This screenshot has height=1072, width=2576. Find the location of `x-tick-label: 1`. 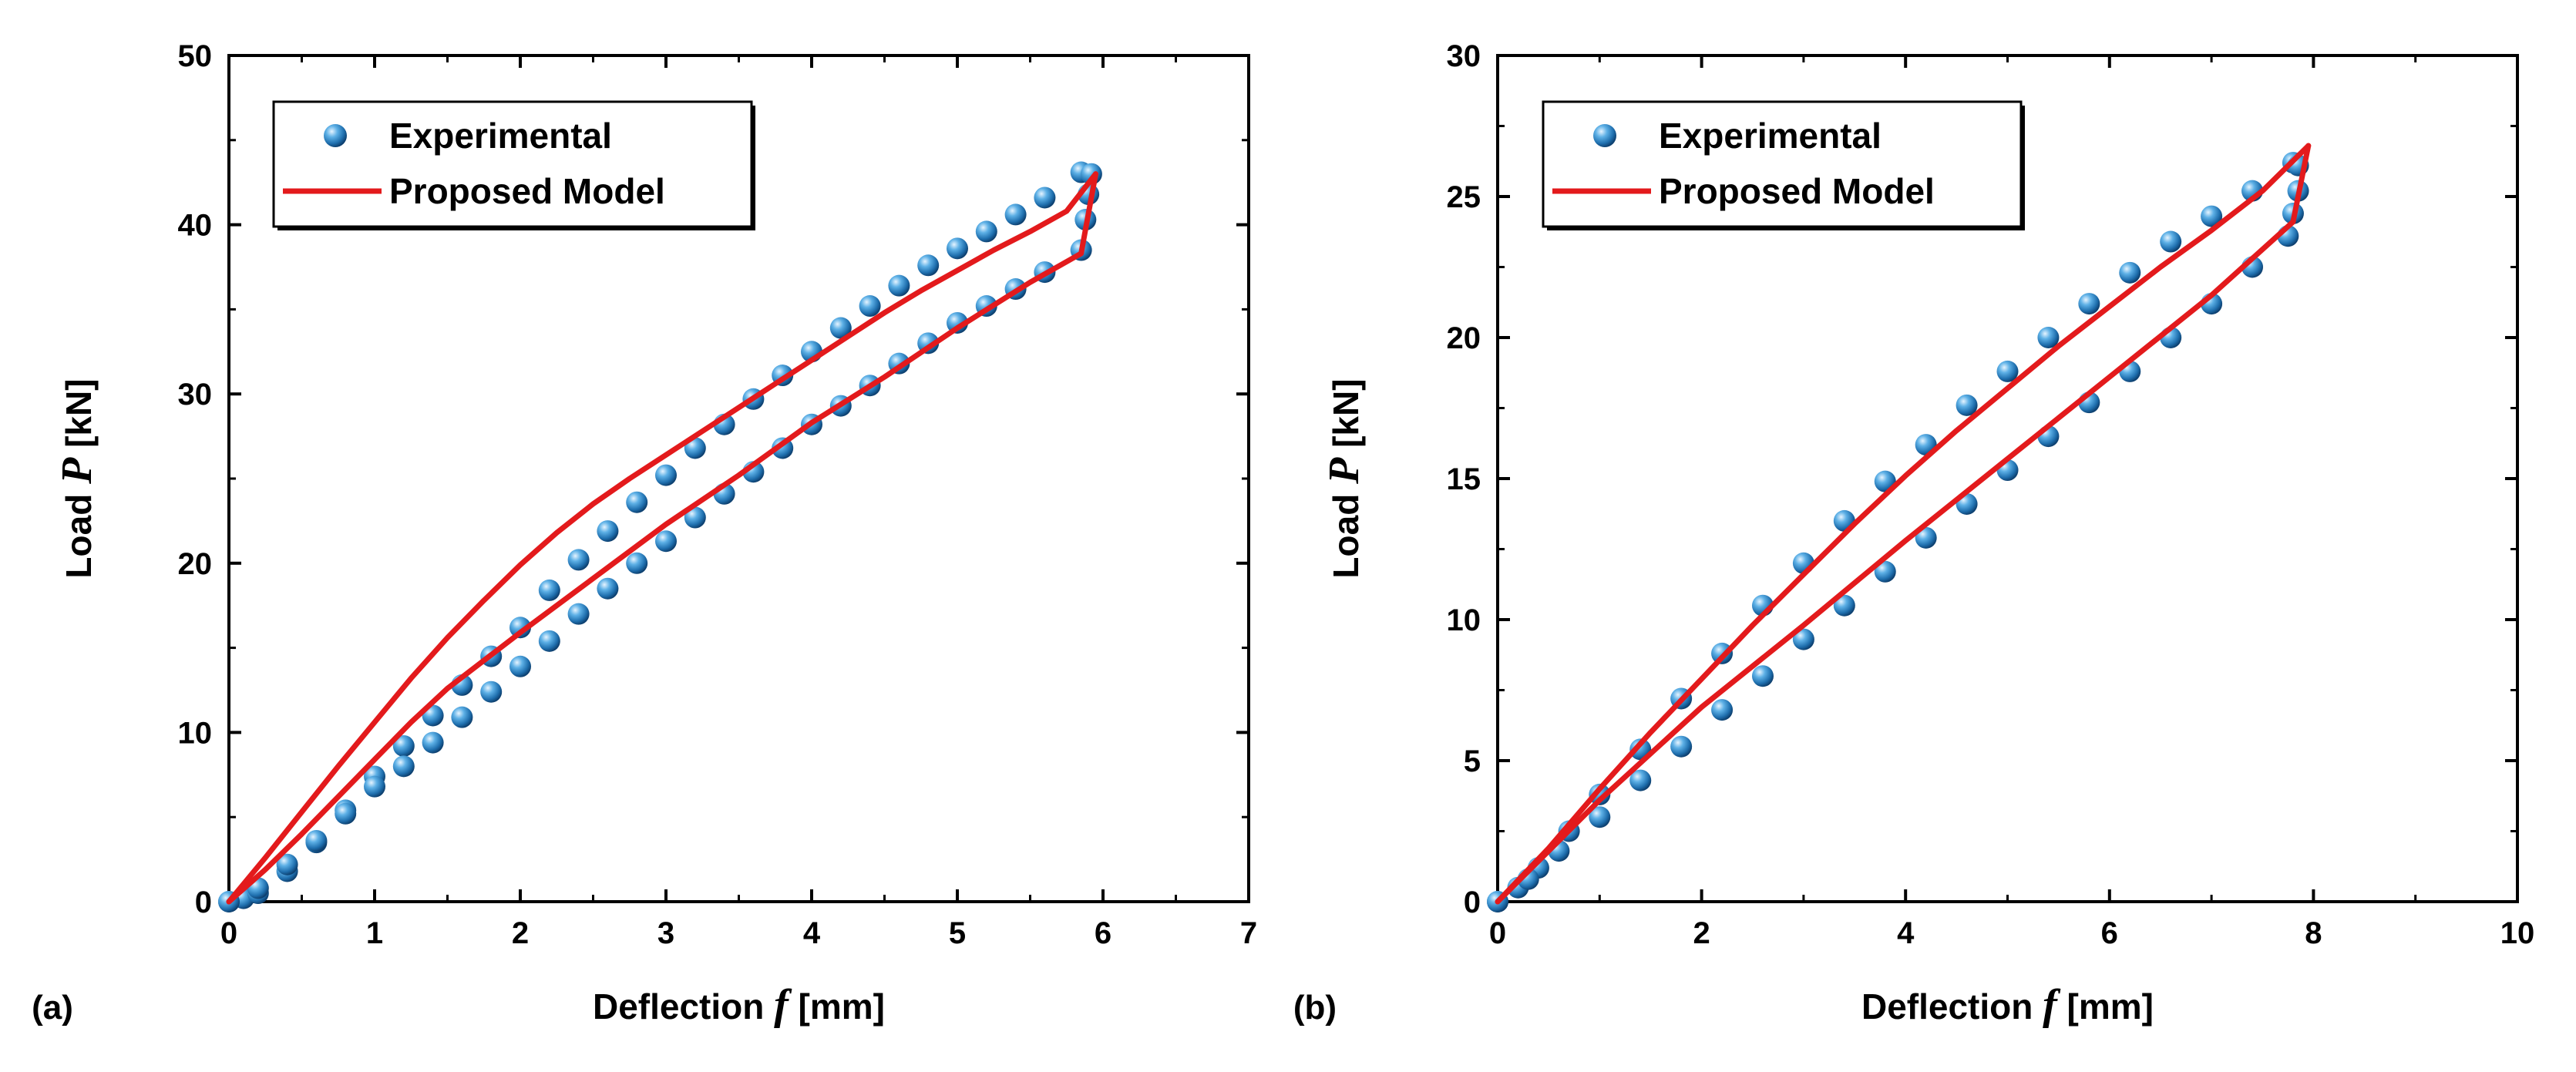

x-tick-label: 1 is located at coordinates (374, 933).